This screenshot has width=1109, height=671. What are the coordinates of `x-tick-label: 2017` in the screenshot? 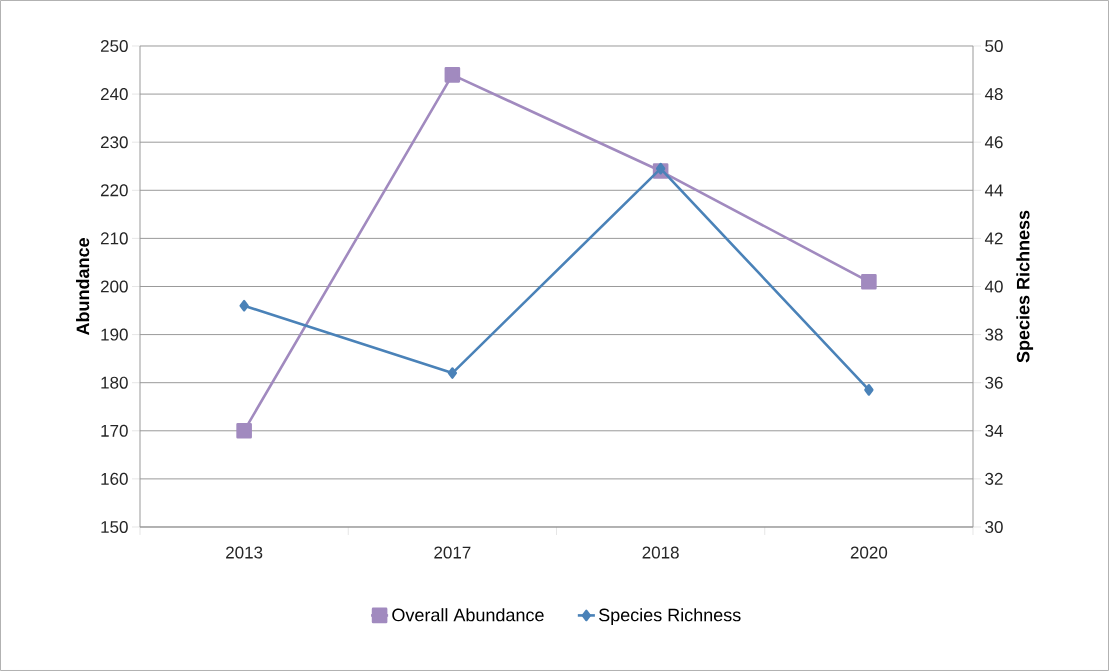 It's located at (452, 552).